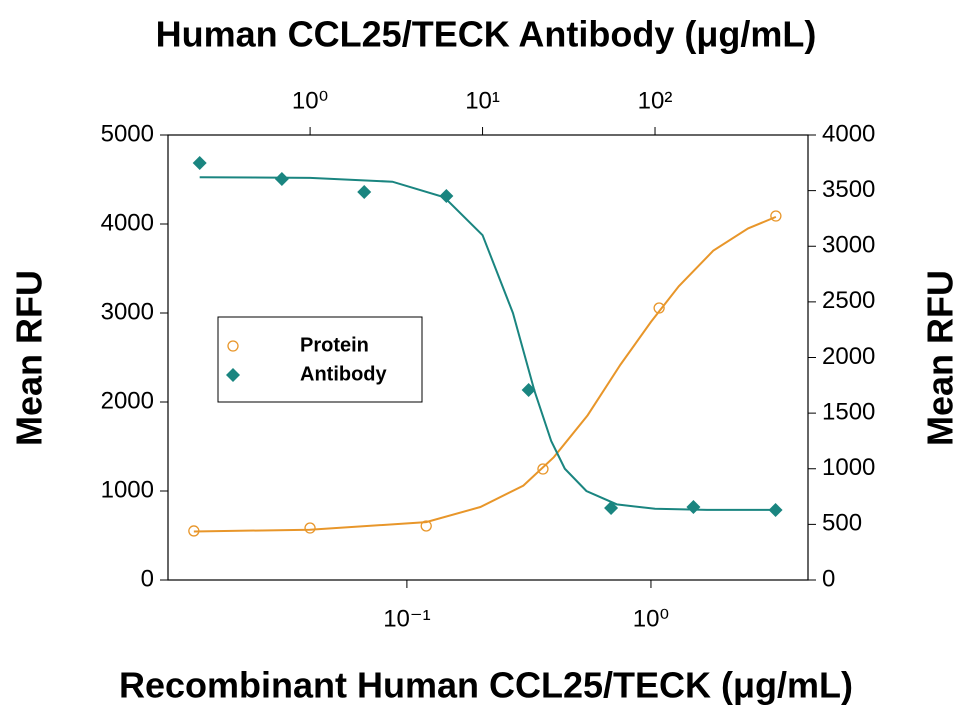 The image size is (971, 717). Describe the element at coordinates (848, 356) in the screenshot. I see `y2-tick-label: 2000` at that location.